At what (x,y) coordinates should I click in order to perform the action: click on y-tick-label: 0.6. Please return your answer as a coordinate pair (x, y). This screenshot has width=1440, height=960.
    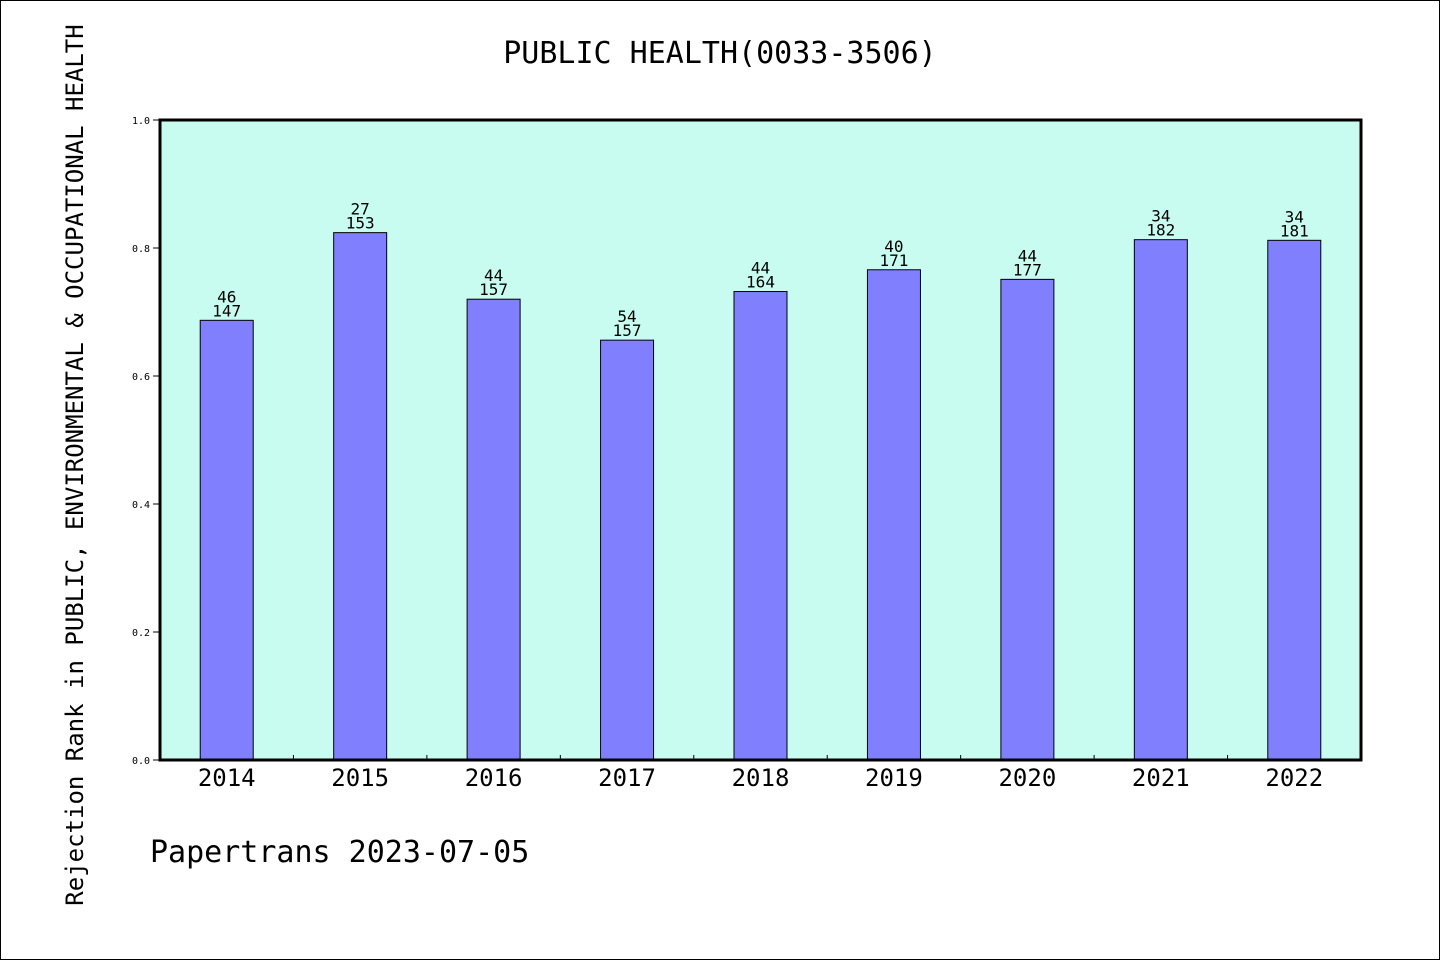
    Looking at the image, I should click on (141, 377).